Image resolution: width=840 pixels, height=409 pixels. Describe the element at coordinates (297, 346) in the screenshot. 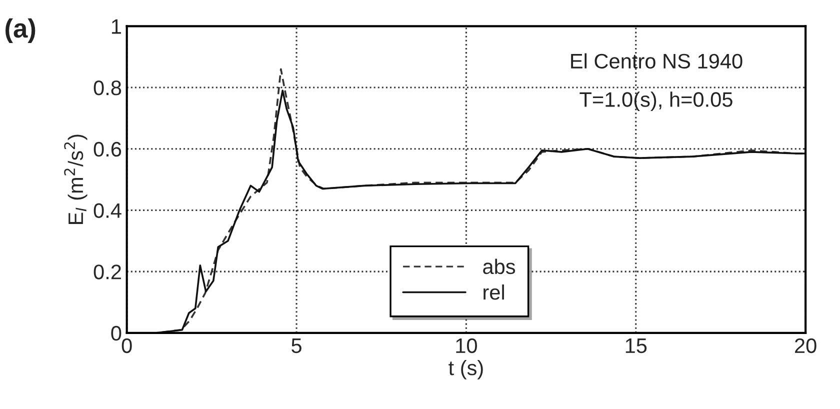

I see `x-tick-label: 5` at that location.